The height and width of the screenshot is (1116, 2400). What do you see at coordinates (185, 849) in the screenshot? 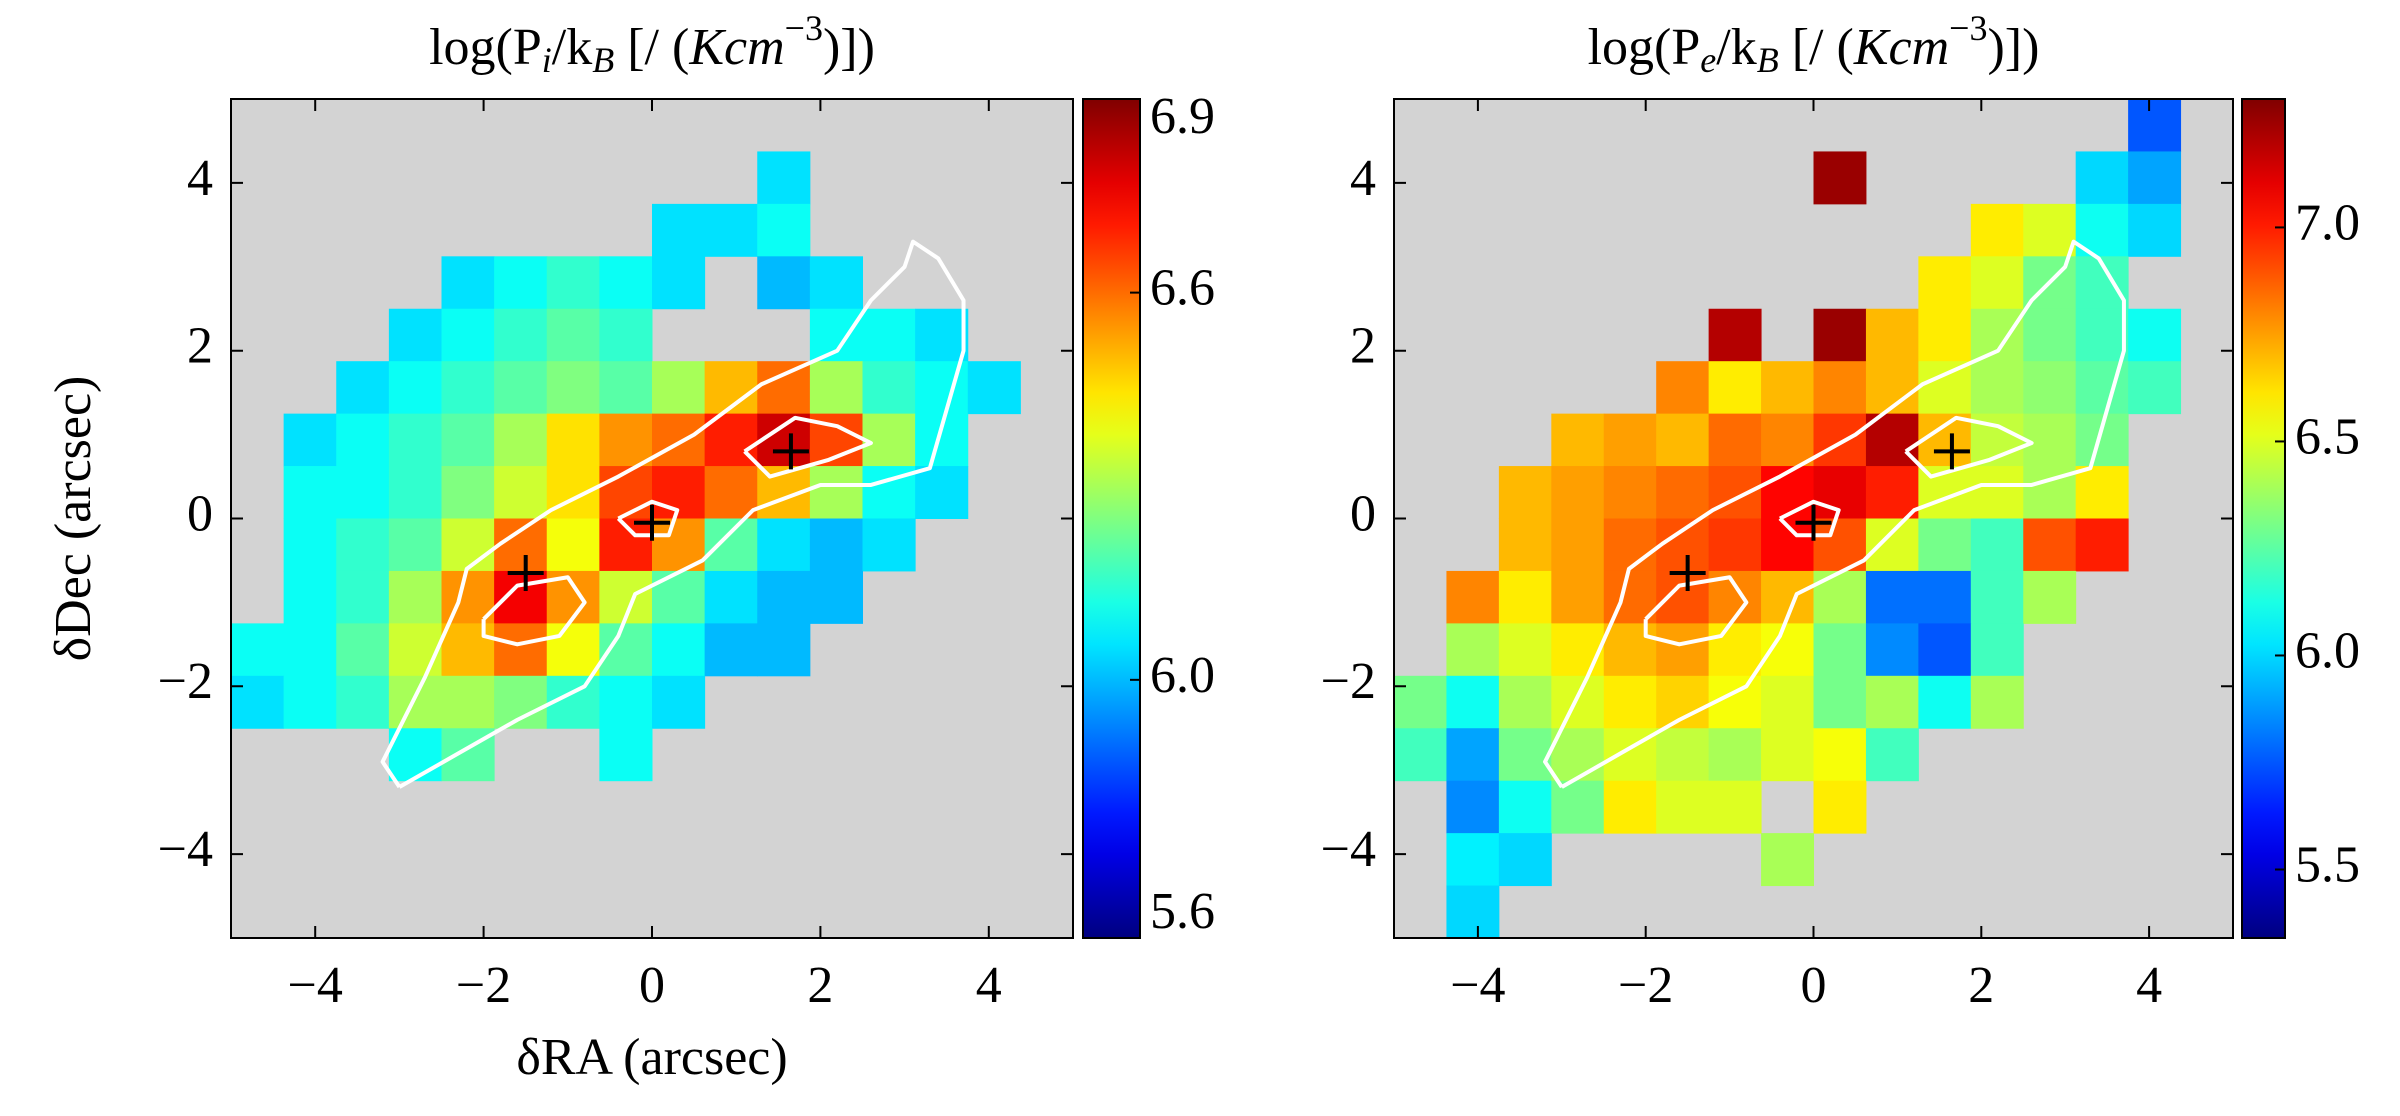
I see `y-tick-label: −4` at bounding box center [185, 849].